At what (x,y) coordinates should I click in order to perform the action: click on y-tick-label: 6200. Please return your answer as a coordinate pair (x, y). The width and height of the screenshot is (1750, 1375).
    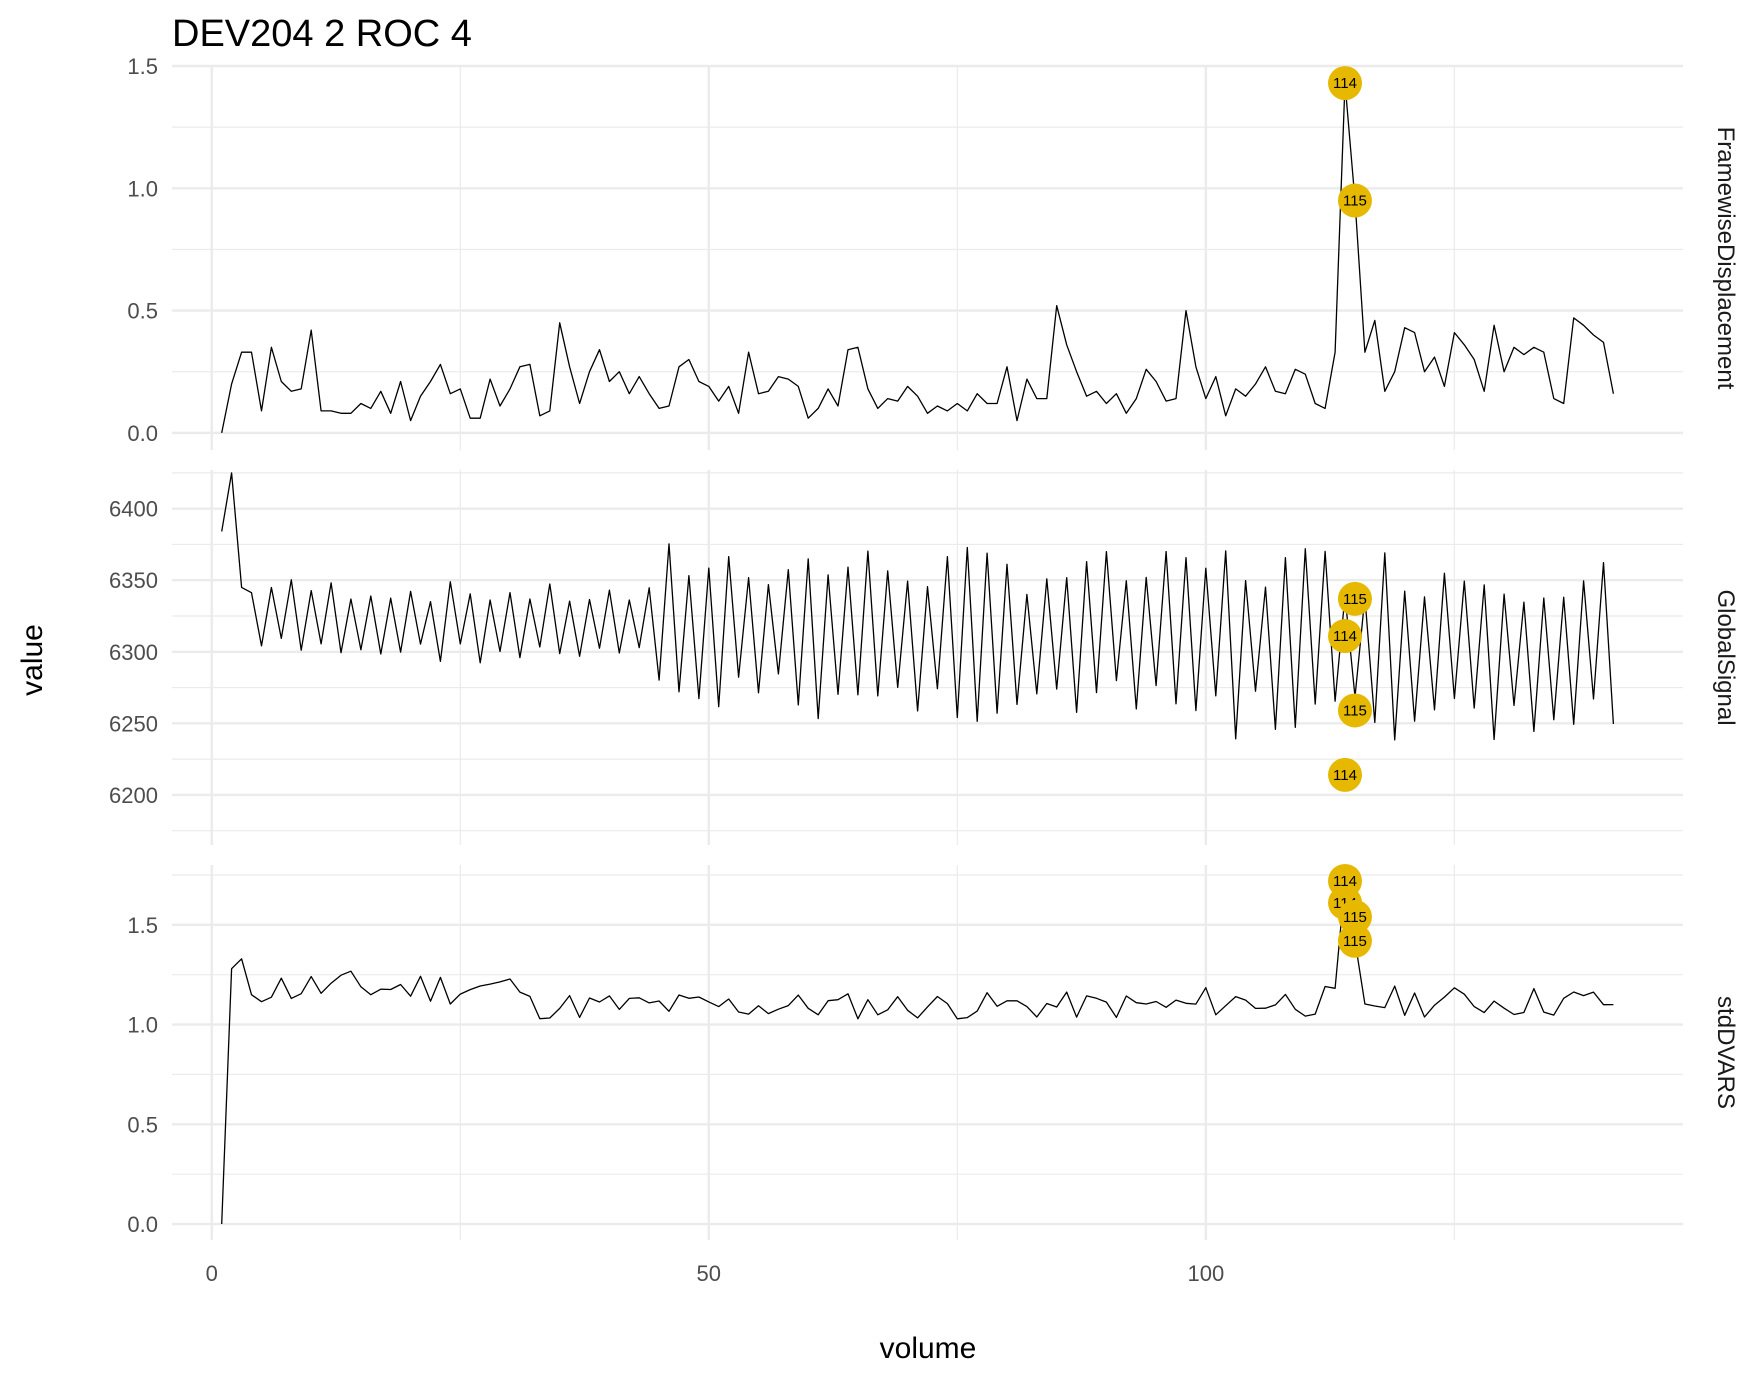
    Looking at the image, I should click on (133, 795).